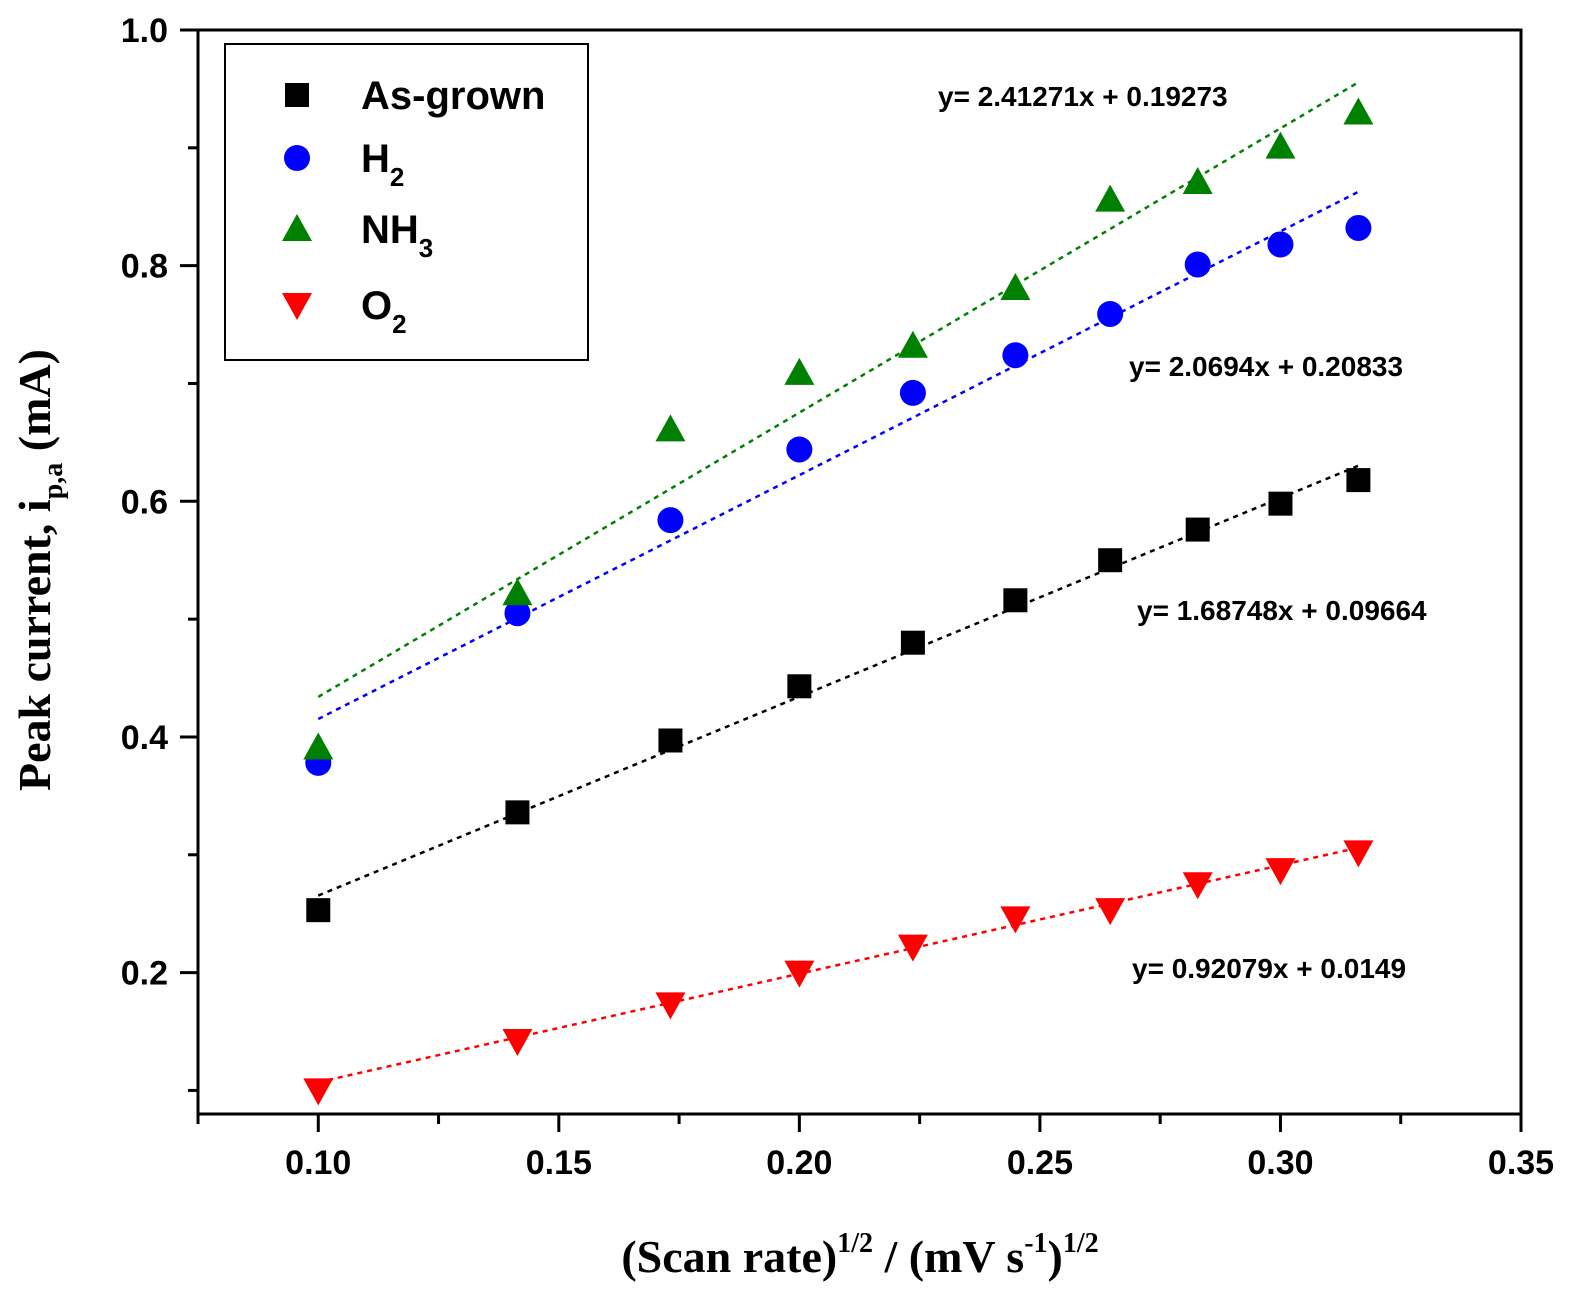  Describe the element at coordinates (729, 1256) in the screenshot. I see `x-axis-title-main: (Scan rate)` at that location.